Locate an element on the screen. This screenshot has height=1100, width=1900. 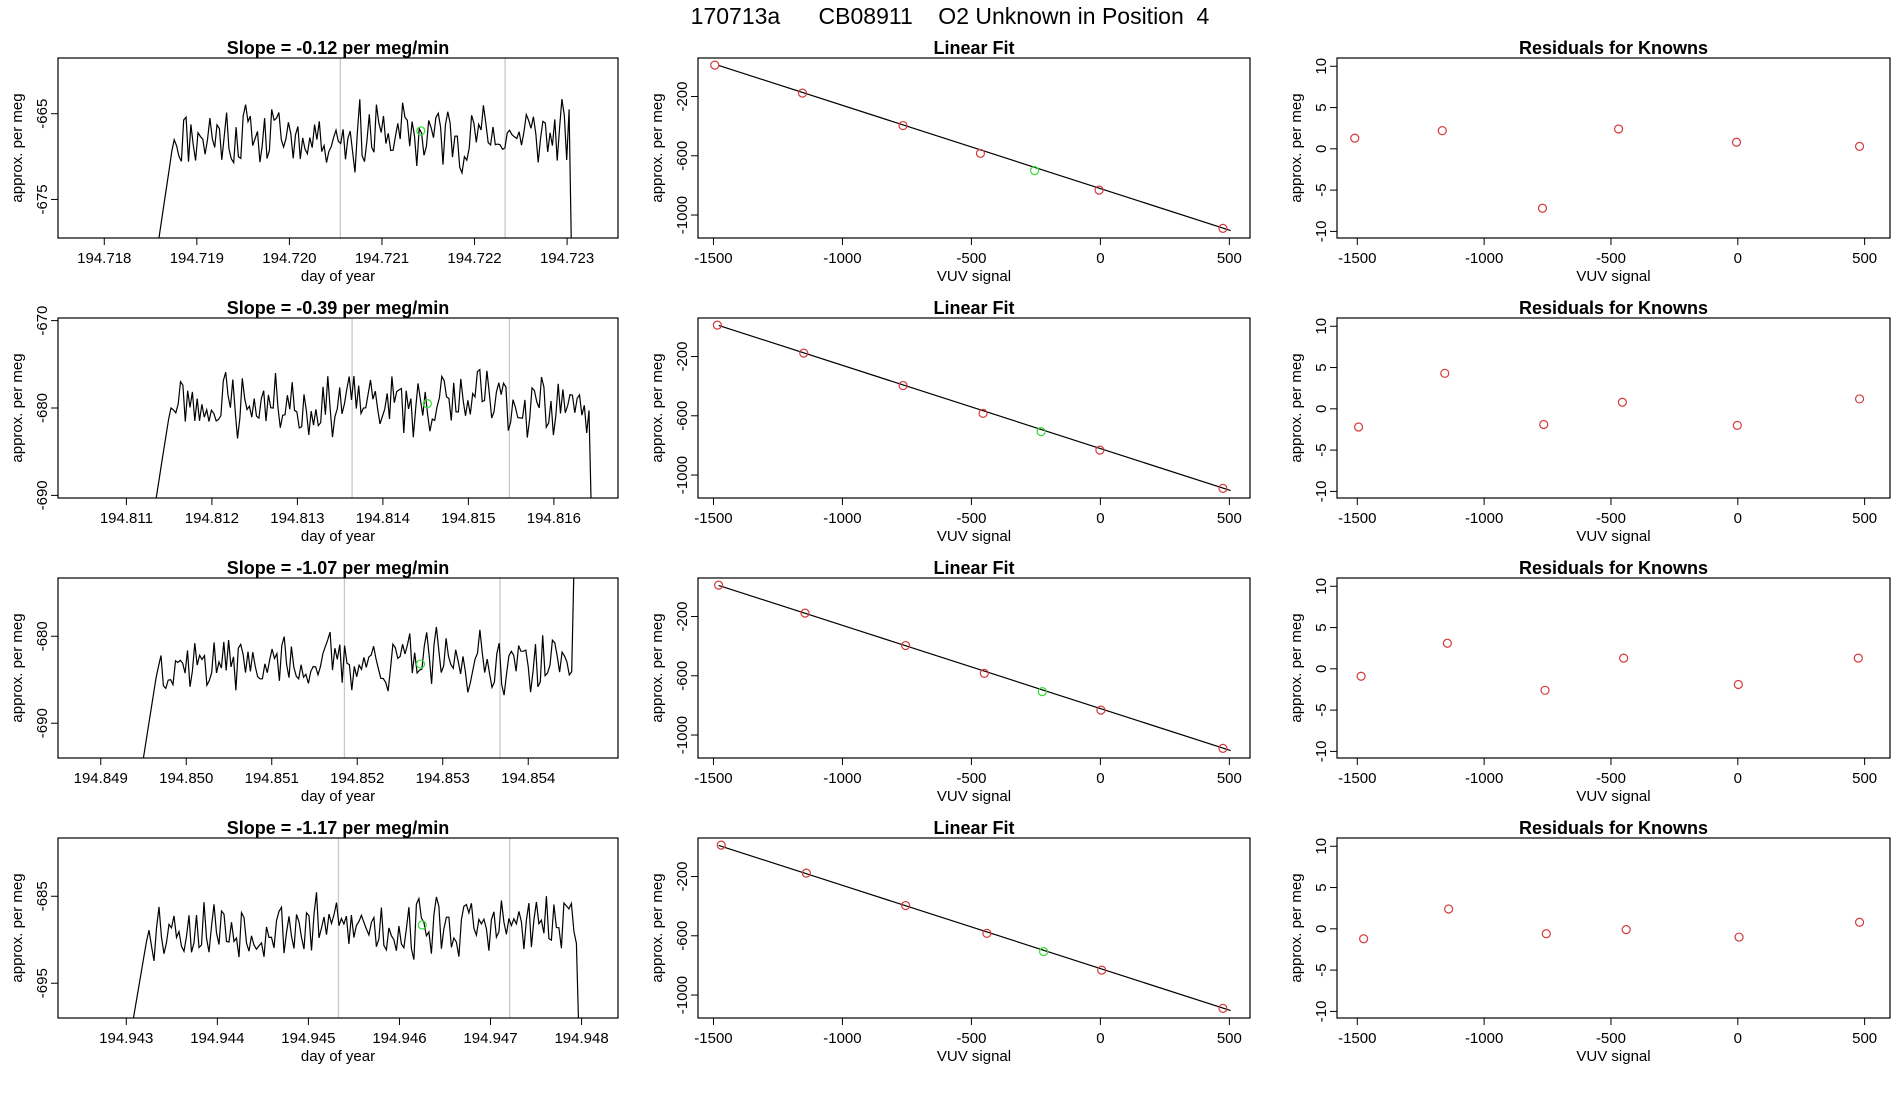
x-tick-label: 194.721 is located at coordinates (382, 258).